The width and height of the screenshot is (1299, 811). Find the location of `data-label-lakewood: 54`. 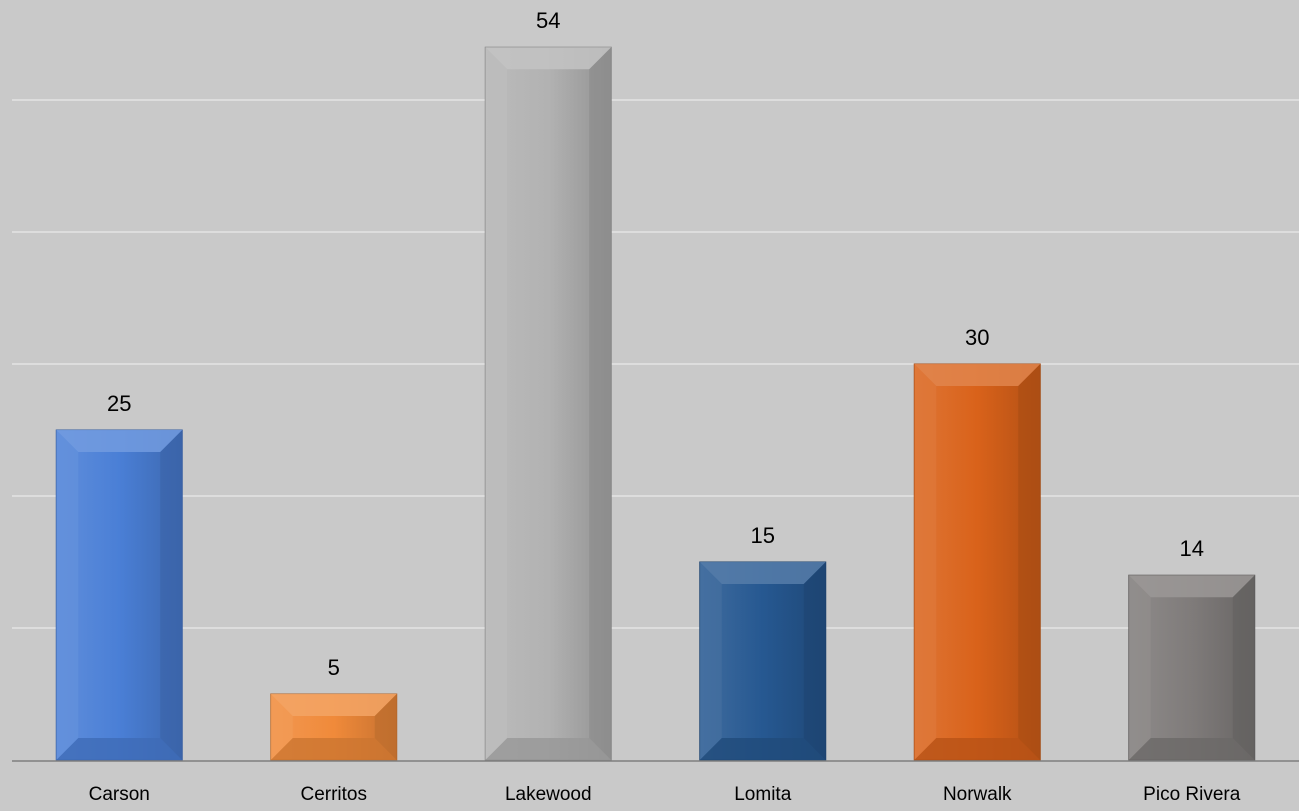

data-label-lakewood: 54 is located at coordinates (548, 20).